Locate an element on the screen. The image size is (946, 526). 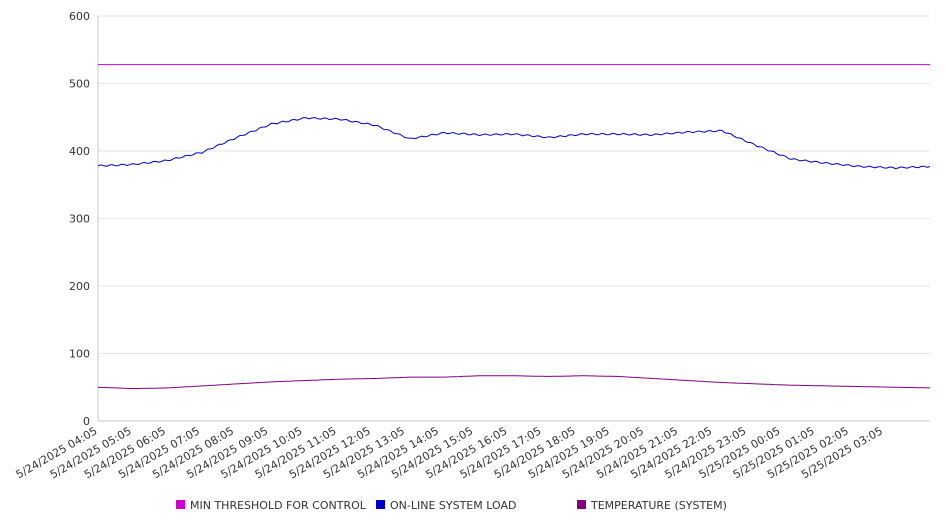
legend-item: TEMPERATURE (SYSTEM) is located at coordinates (652, 505).